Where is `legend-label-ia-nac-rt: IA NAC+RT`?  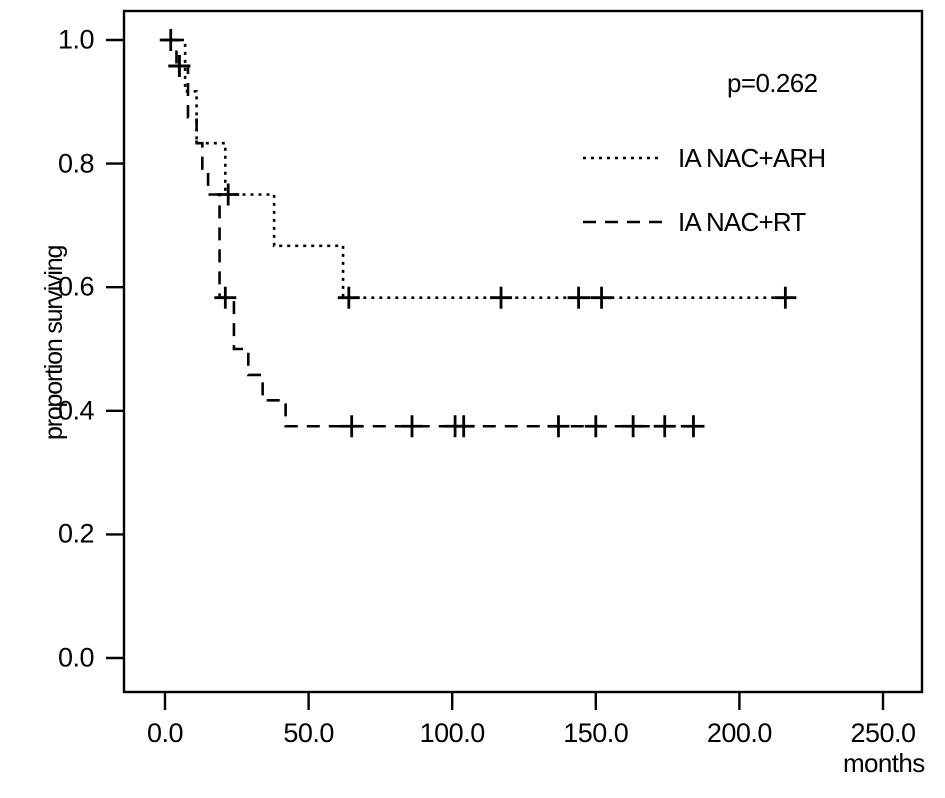 legend-label-ia-nac-rt: IA NAC+RT is located at coordinates (742, 222).